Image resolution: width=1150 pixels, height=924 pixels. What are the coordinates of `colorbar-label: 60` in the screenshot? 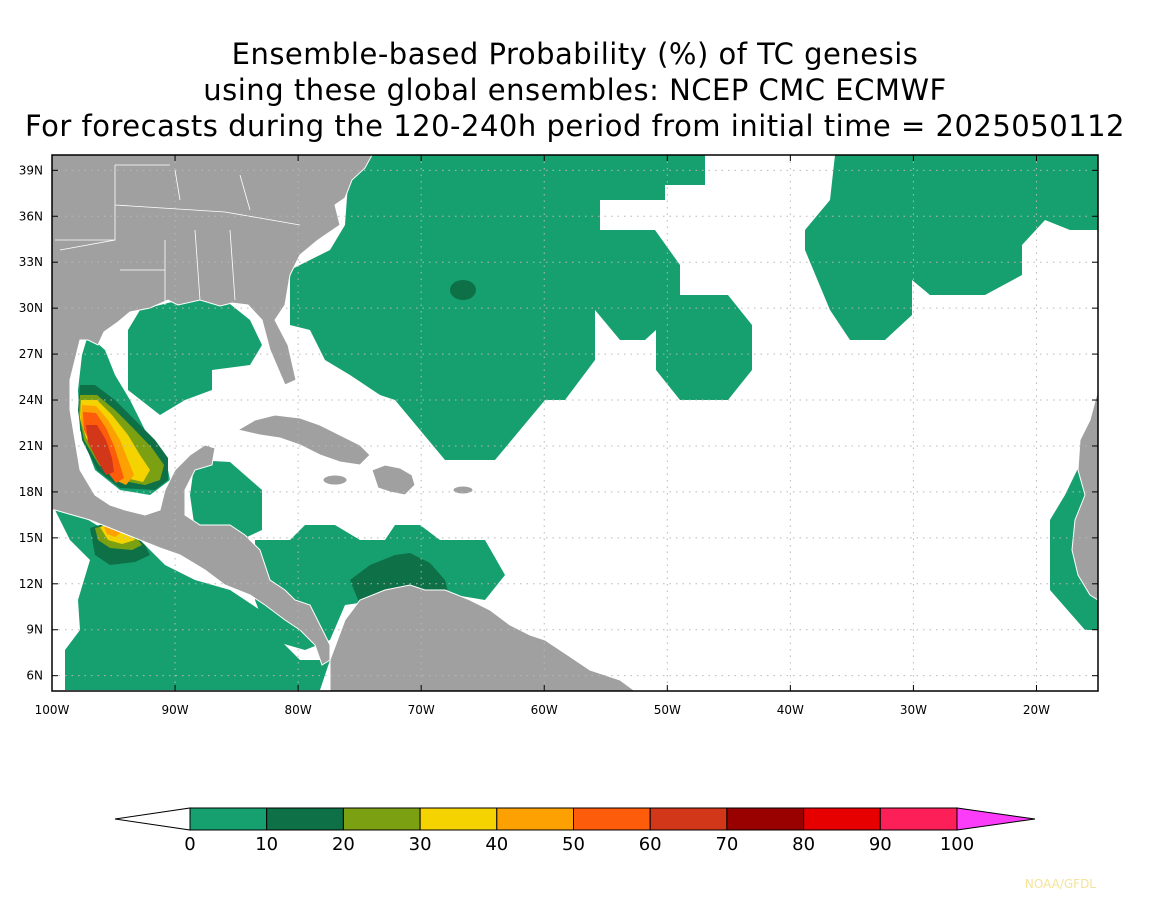 It's located at (650, 844).